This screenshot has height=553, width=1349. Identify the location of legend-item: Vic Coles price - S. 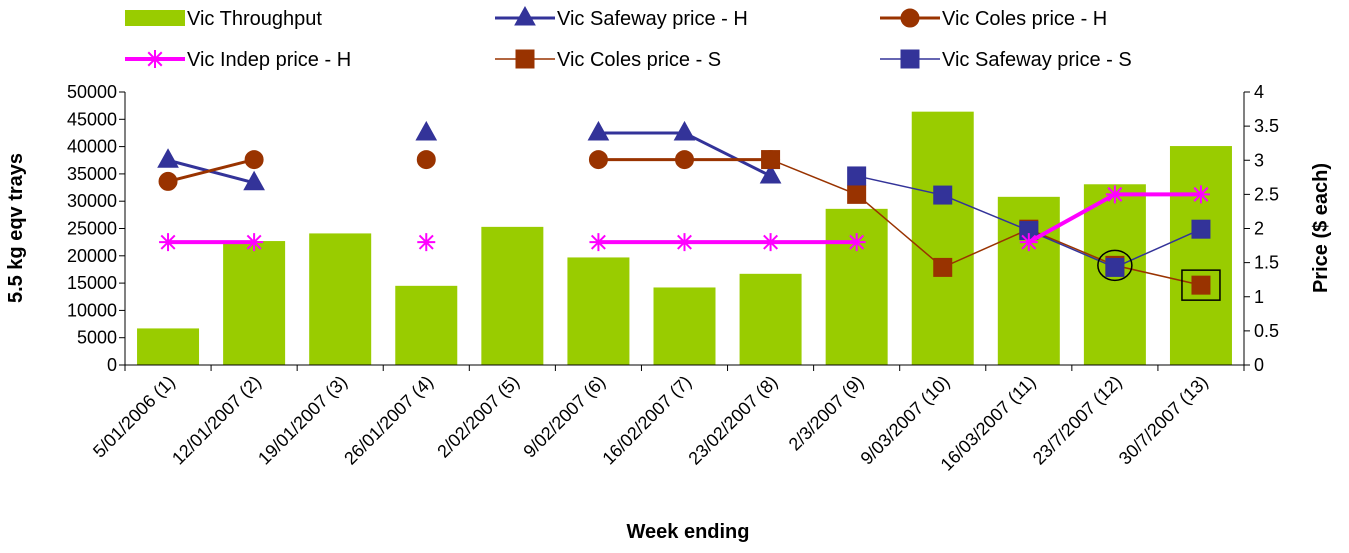
(608, 60).